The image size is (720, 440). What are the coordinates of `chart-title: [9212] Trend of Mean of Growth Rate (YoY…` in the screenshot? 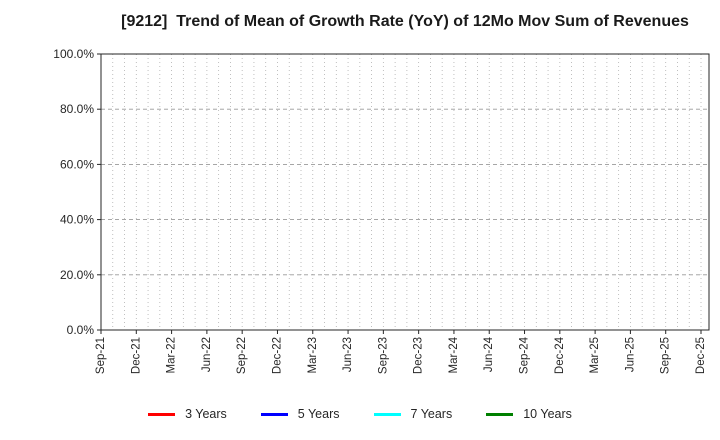 It's located at (405, 21).